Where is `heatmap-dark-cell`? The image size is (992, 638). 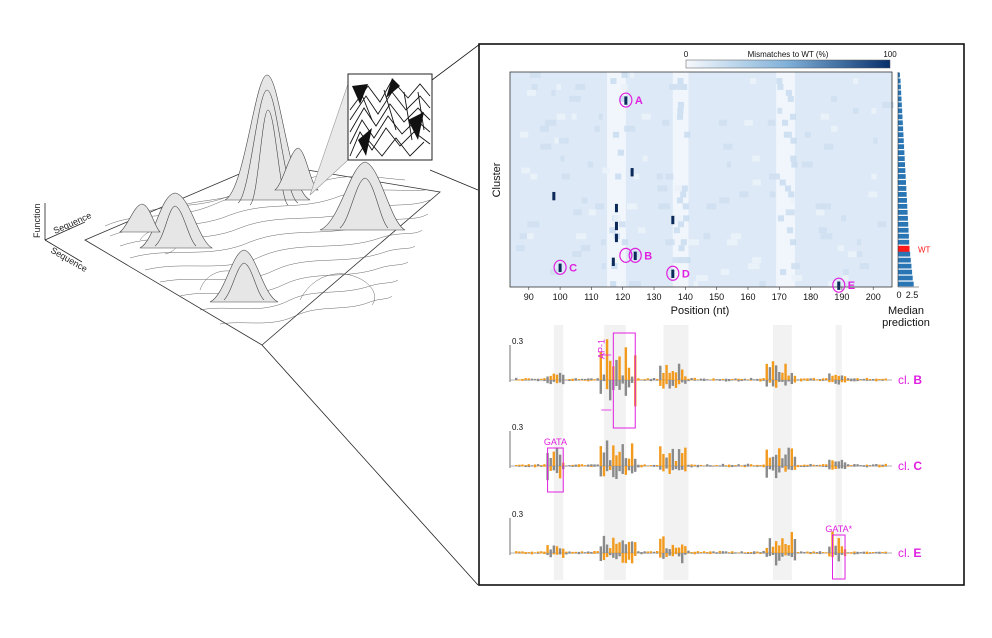 heatmap-dark-cell is located at coordinates (616, 208).